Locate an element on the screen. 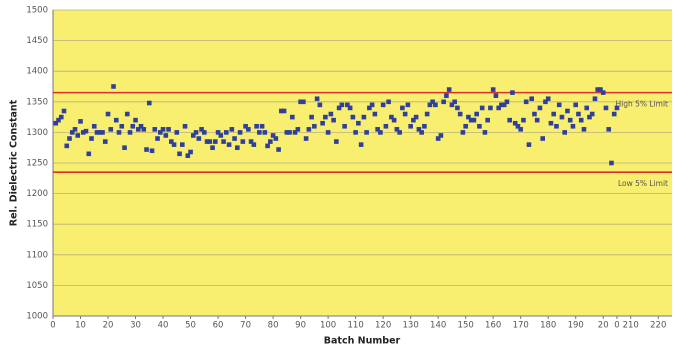 The width and height of the screenshot is (676, 352). x-tick-label: 130 is located at coordinates (411, 326).